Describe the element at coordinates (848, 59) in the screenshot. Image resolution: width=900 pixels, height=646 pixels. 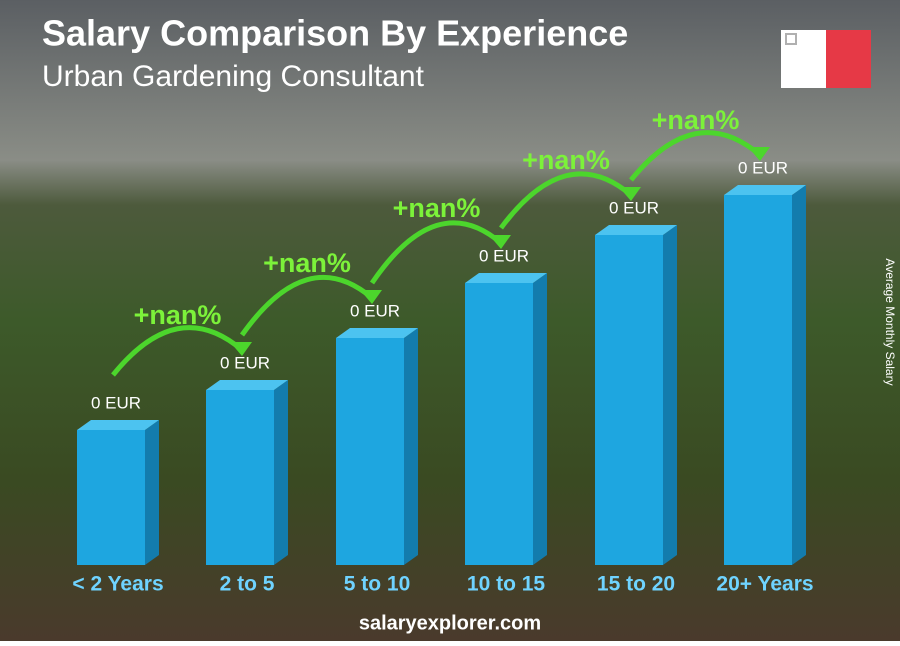
I see `flag-red` at that location.